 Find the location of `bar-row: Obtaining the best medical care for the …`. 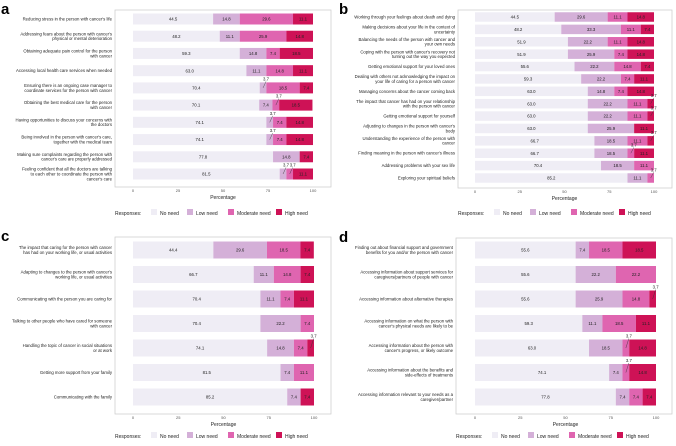

bar-row: Obtaining the best medical care for the … is located at coordinates (168, 102).